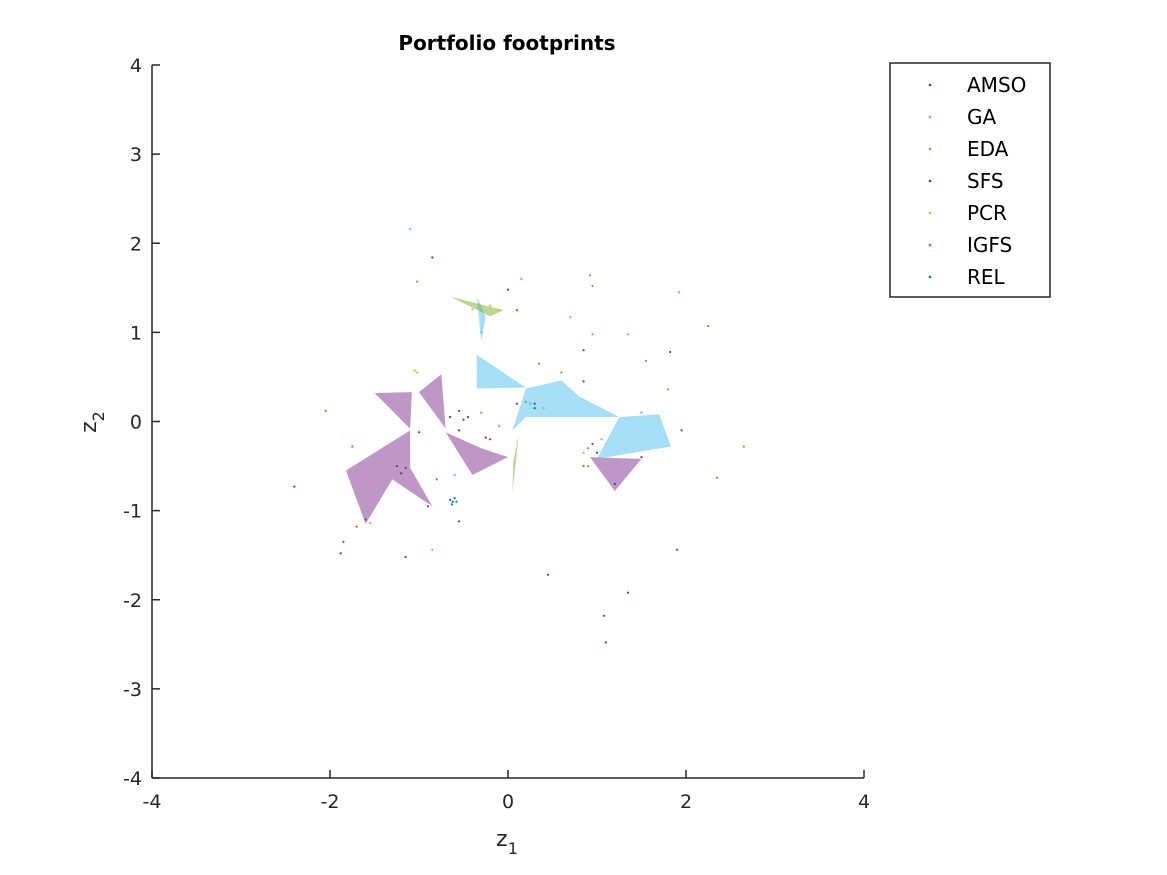 This screenshot has width=1167, height=875. Describe the element at coordinates (330, 802) in the screenshot. I see `x-tick-label: -2` at that location.